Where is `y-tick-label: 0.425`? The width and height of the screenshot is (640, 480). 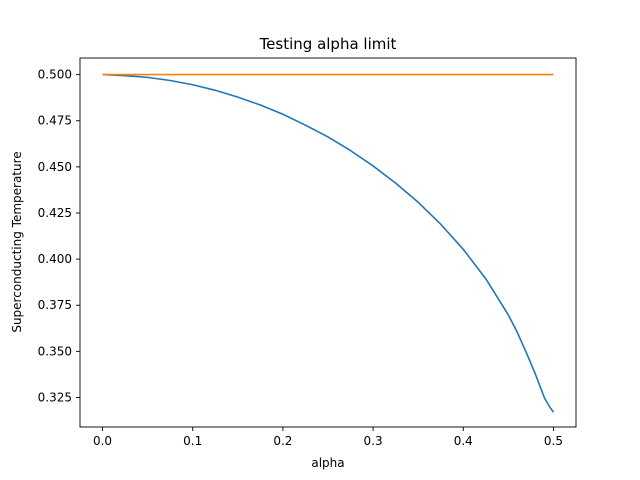
y-tick-label: 0.425 is located at coordinates (55, 213).